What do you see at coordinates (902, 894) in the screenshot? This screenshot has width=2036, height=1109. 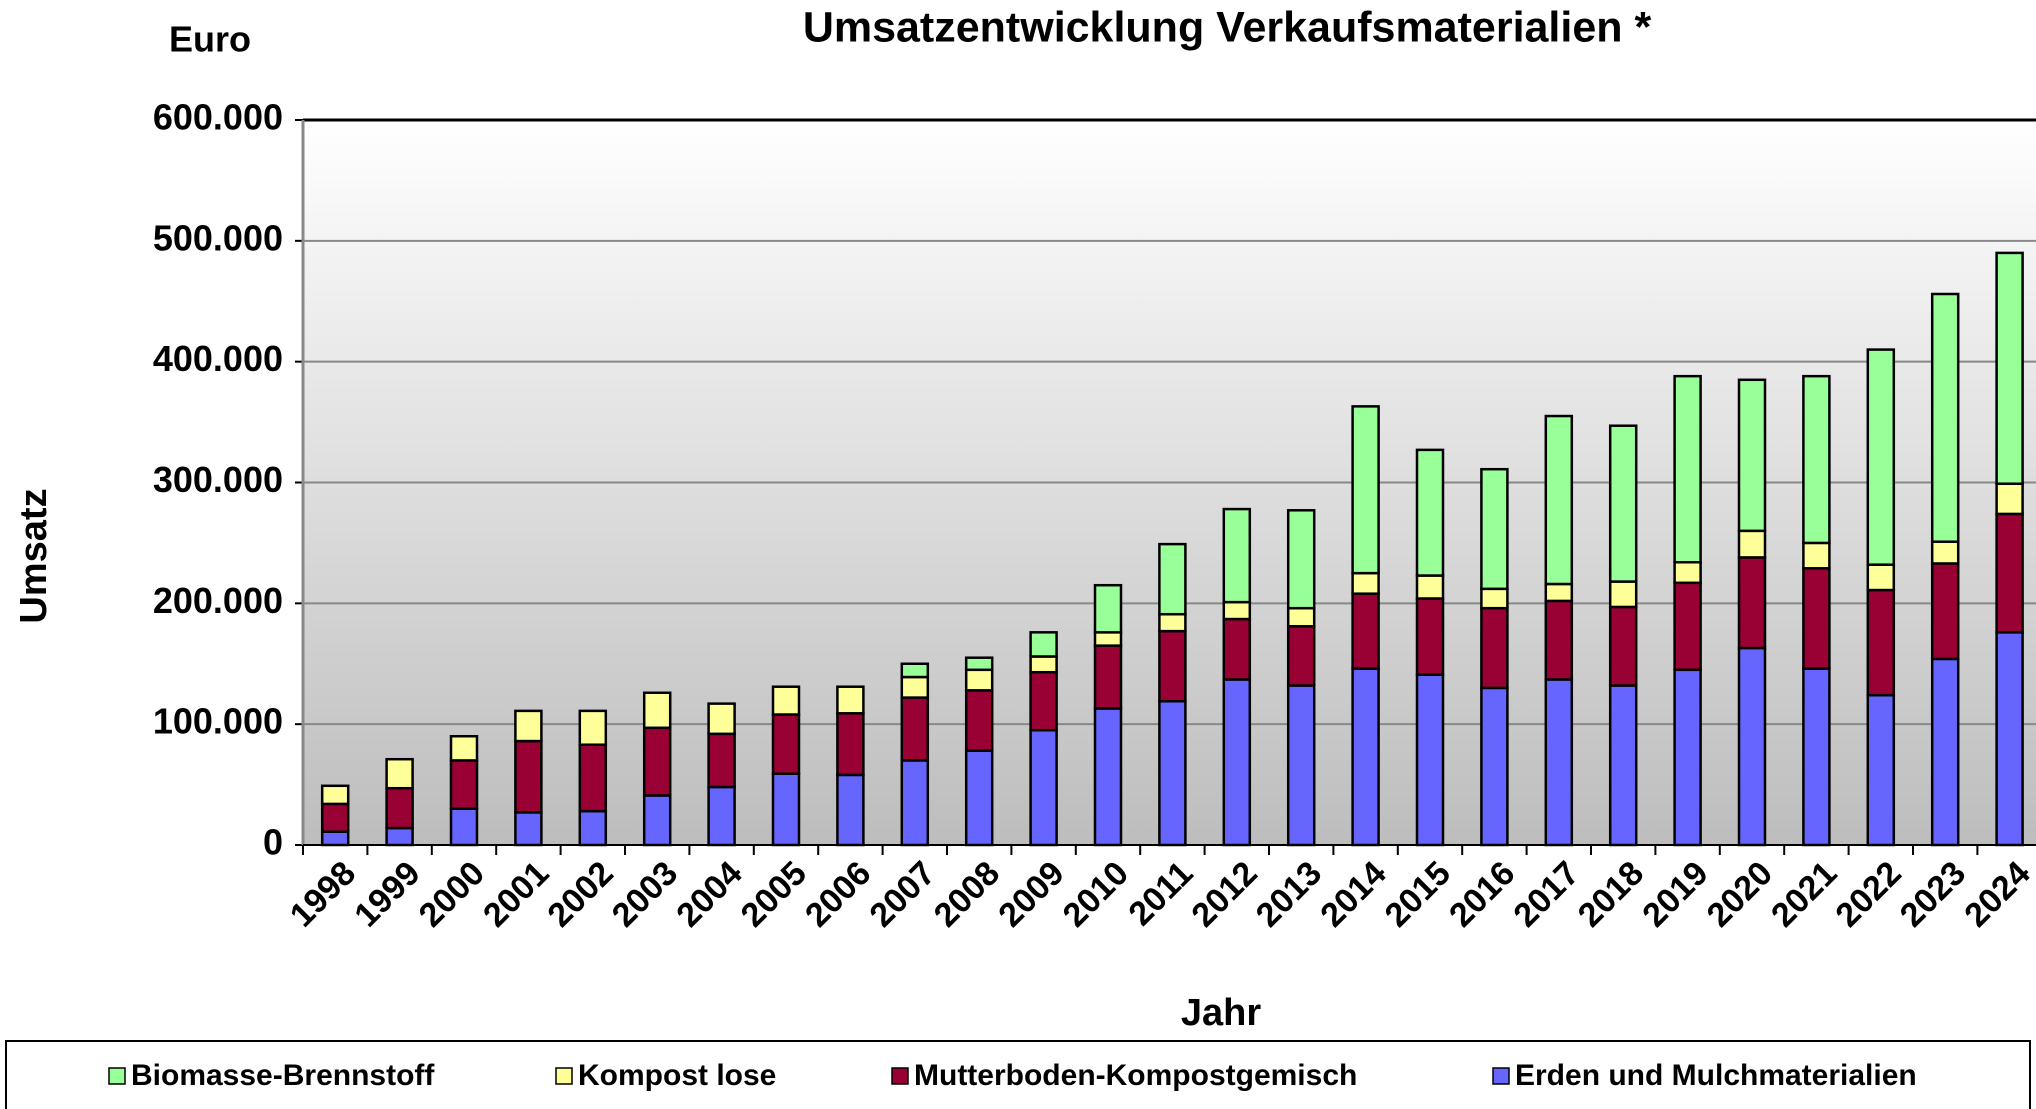 I see `x-tick-label: 2007` at bounding box center [902, 894].